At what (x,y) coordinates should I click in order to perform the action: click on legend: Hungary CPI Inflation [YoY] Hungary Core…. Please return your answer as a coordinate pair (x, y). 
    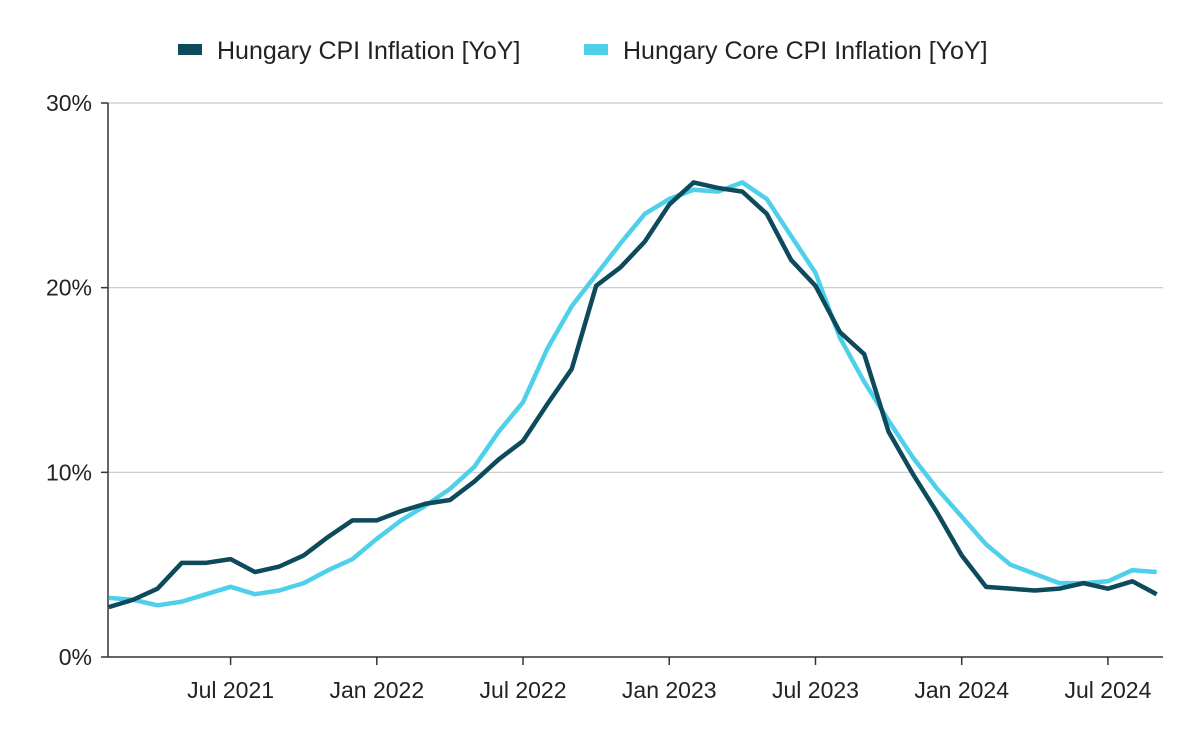
    Looking at the image, I should click on (583, 51).